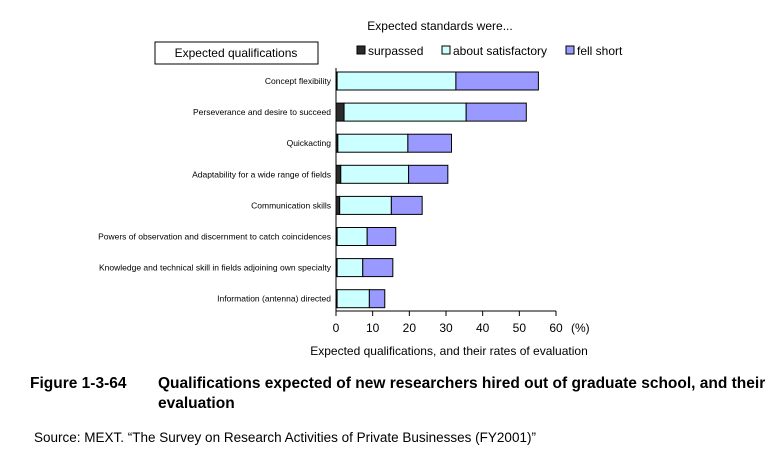  I want to click on legend: surpassed about satisfactory fell short, so click(489, 51).